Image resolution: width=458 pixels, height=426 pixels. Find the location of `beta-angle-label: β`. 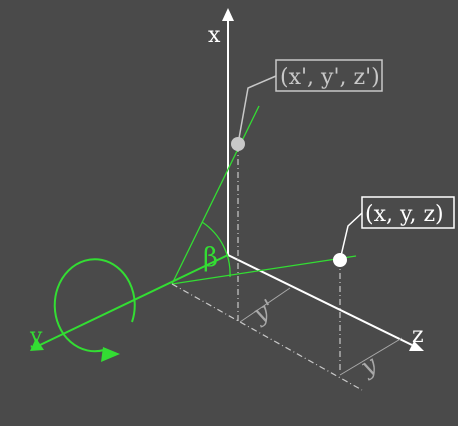

beta-angle-label: β is located at coordinates (210, 258).